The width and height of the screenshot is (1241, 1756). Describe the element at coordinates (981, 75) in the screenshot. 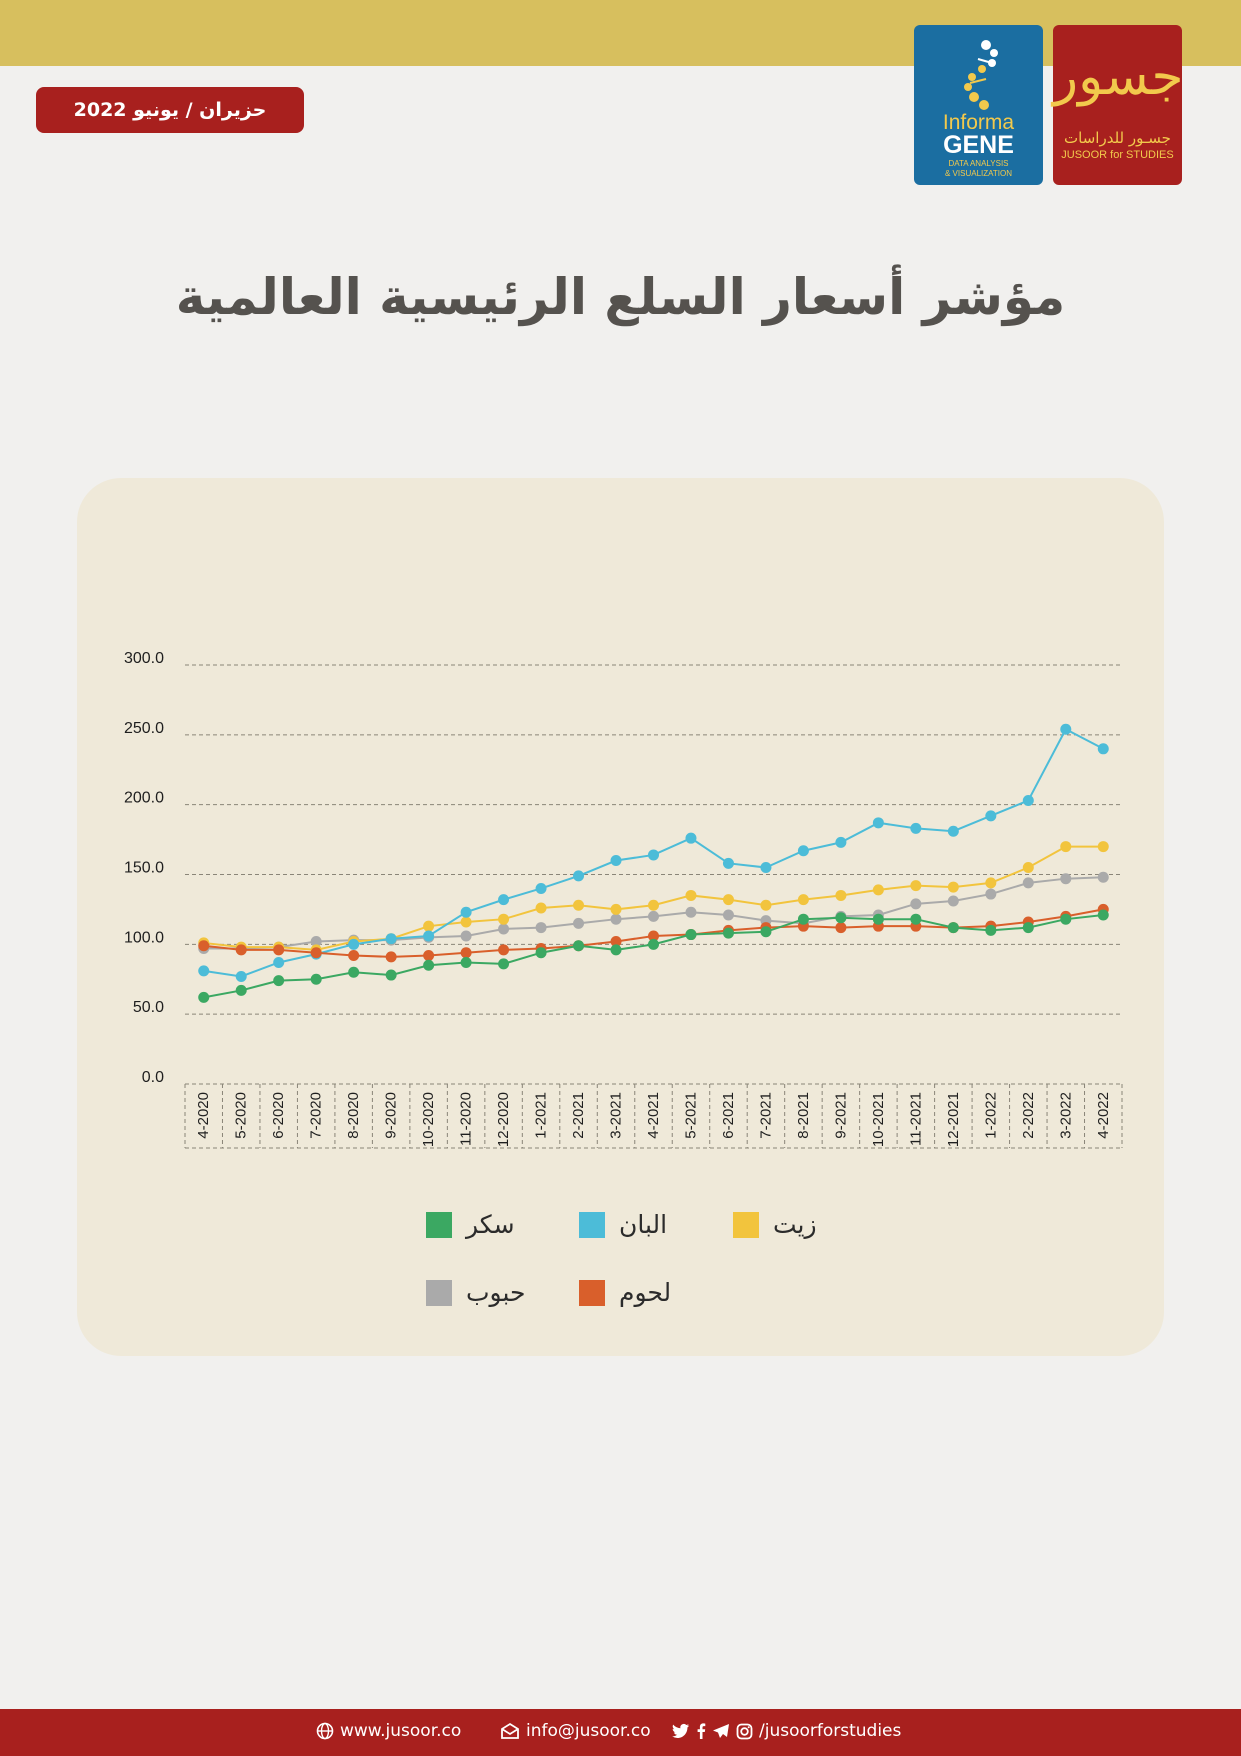

I see `dna-icon` at that location.